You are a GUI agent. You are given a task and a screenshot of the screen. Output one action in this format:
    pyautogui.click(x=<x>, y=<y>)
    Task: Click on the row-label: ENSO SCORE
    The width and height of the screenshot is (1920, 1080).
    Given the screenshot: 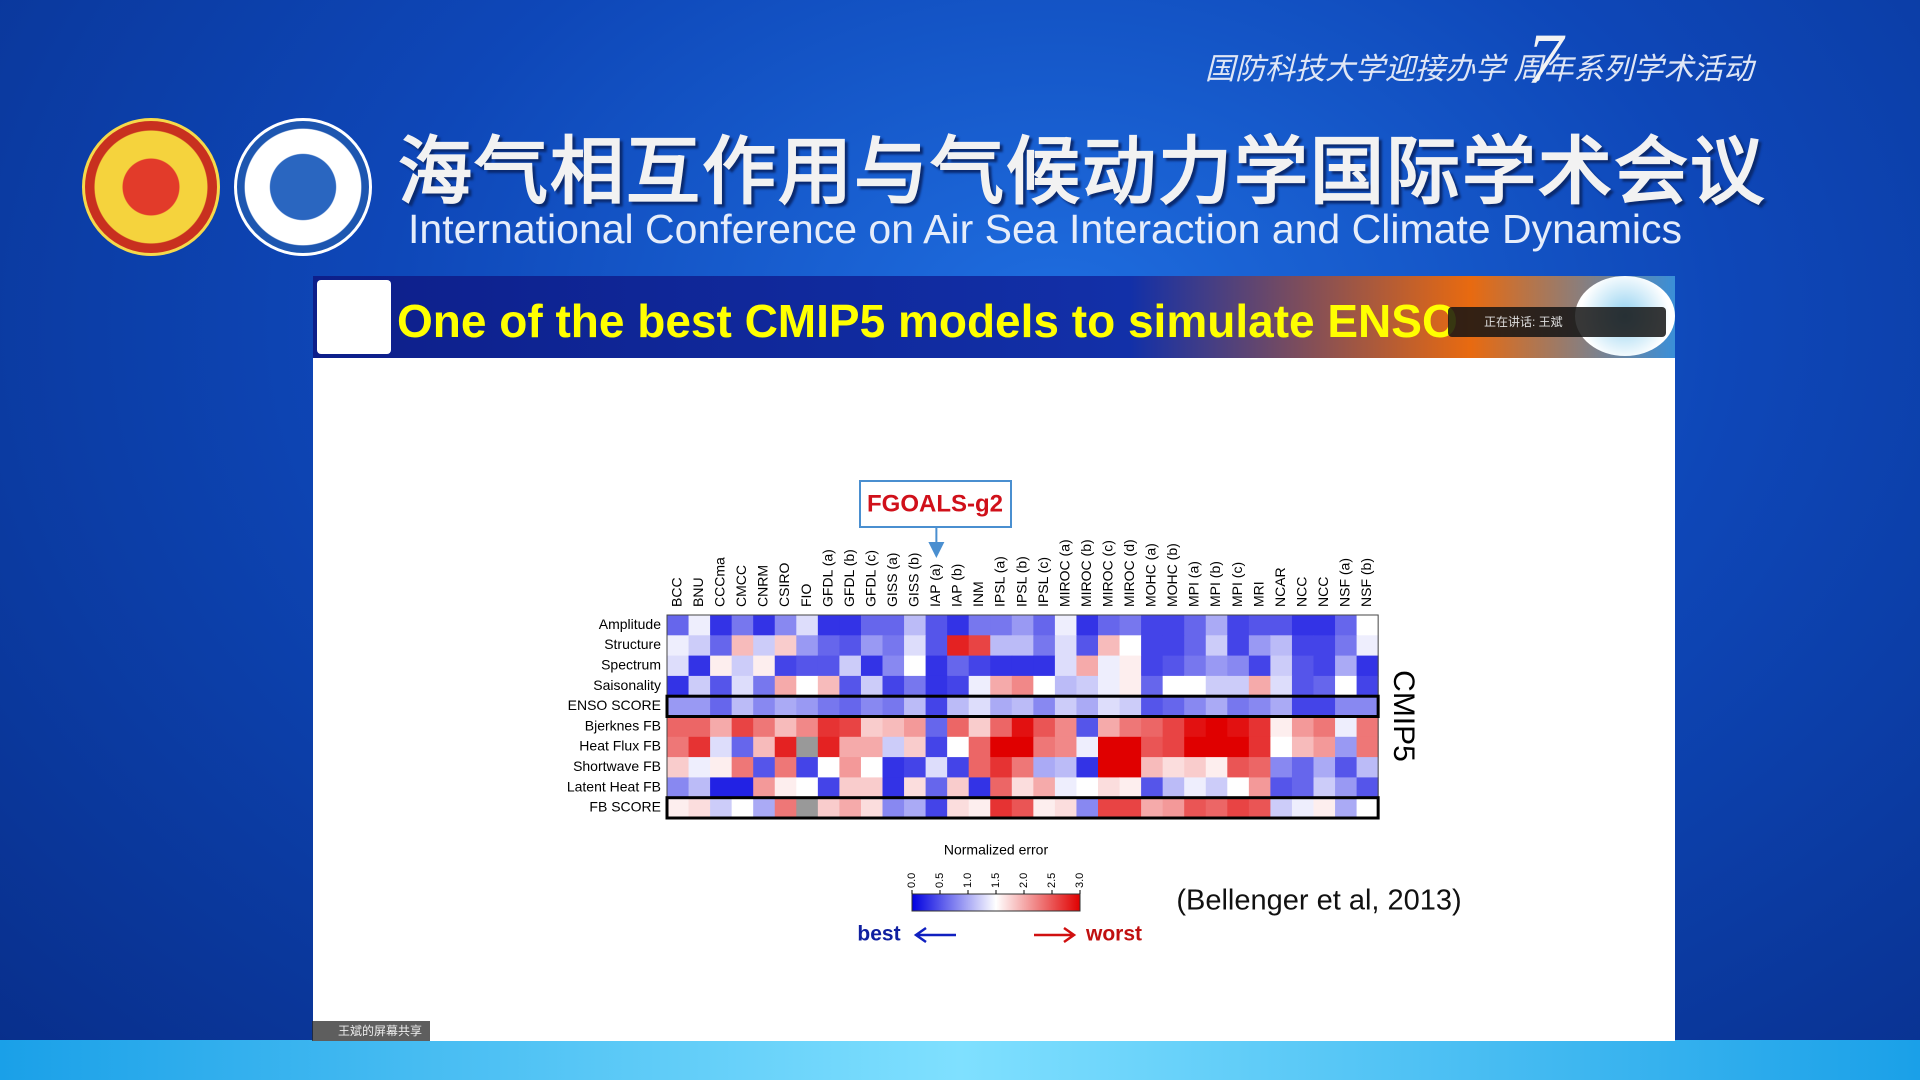 What is the action you would take?
    pyautogui.click(x=614, y=705)
    